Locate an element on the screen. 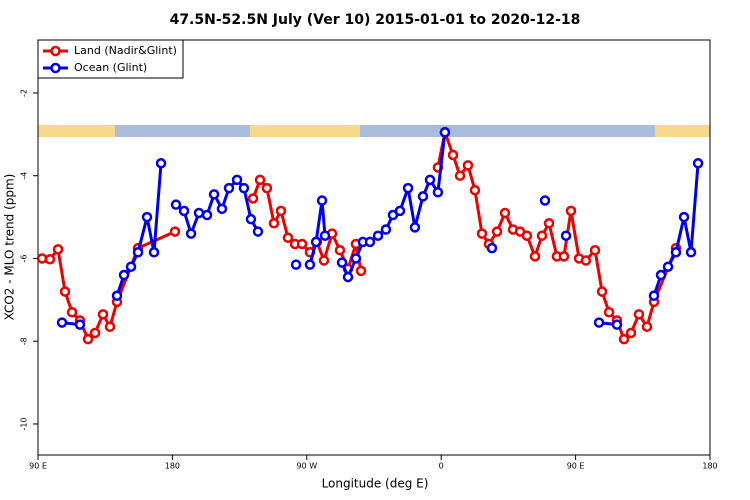 The image size is (750, 500). y-axis-label: XCO2 - MLO trend (ppm) is located at coordinates (10, 247).